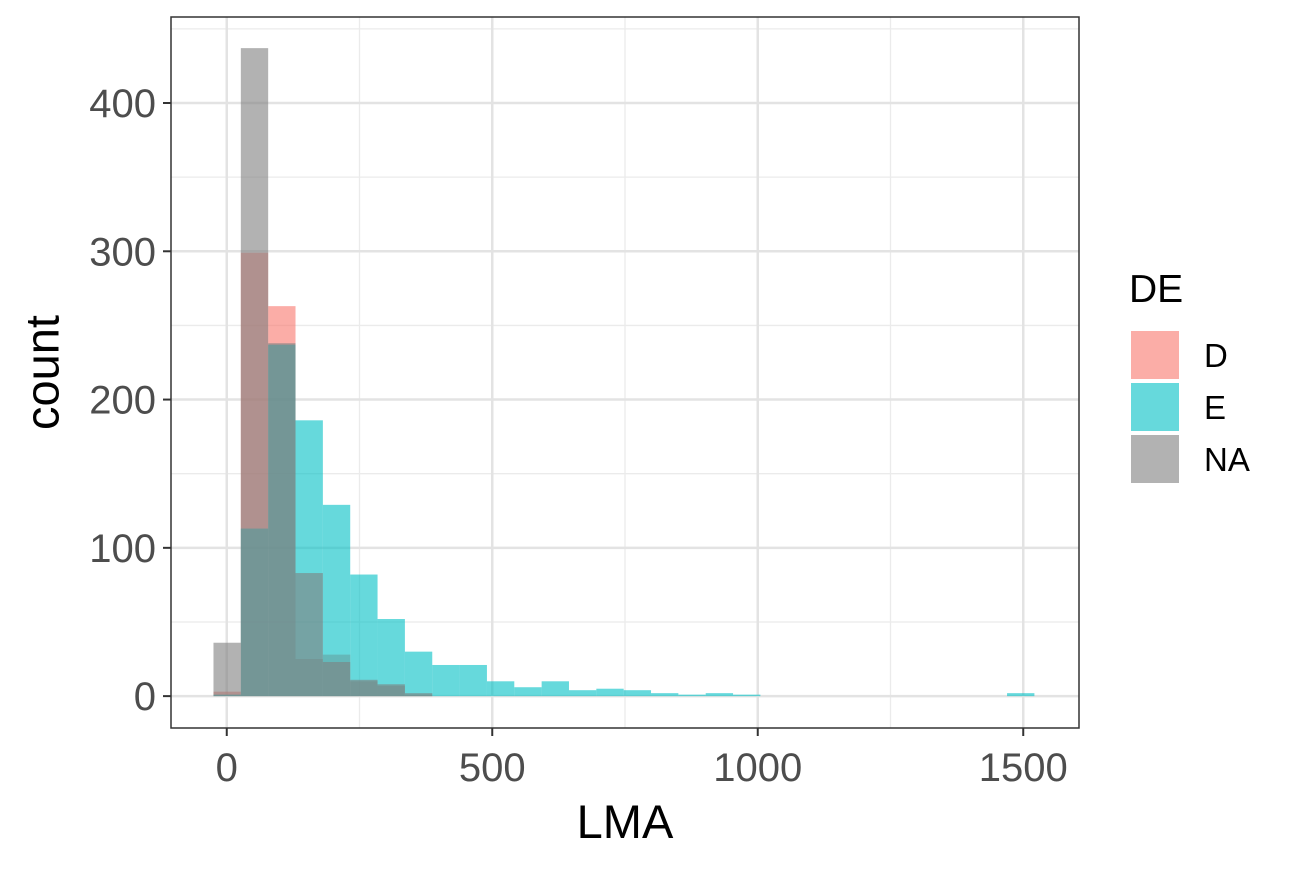 This screenshot has width=1296, height=869. Describe the element at coordinates (1155, 407) in the screenshot. I see `legend-key-E` at that location.